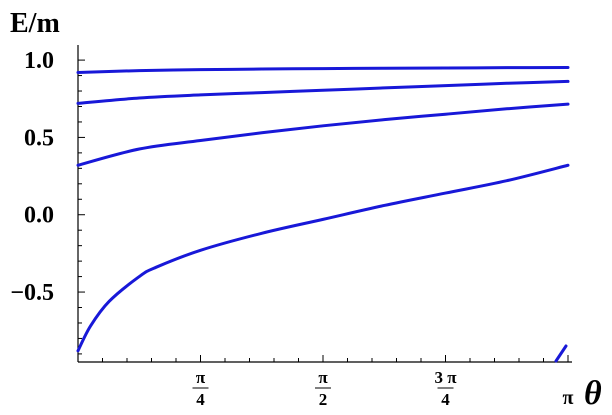  I want to click on y-tick-label: 1.0, so click(39, 61).